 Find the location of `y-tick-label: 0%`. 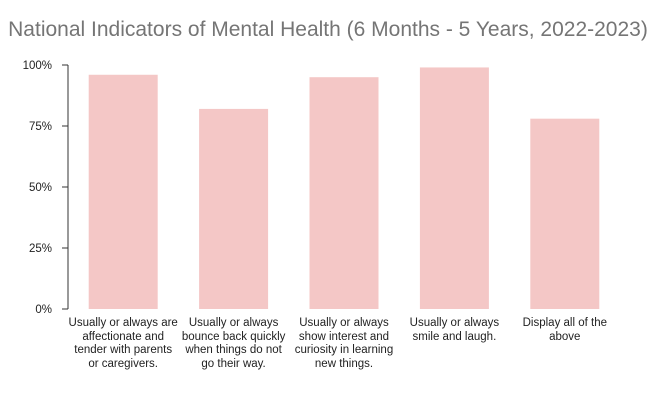

y-tick-label: 0% is located at coordinates (43, 310).